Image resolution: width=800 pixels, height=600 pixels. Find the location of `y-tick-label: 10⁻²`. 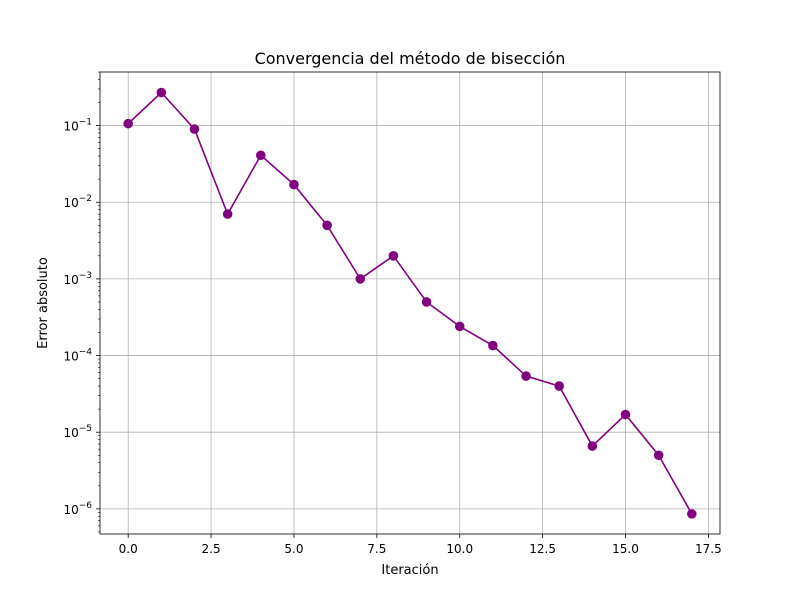

y-tick-label: 10⁻² is located at coordinates (77, 202).